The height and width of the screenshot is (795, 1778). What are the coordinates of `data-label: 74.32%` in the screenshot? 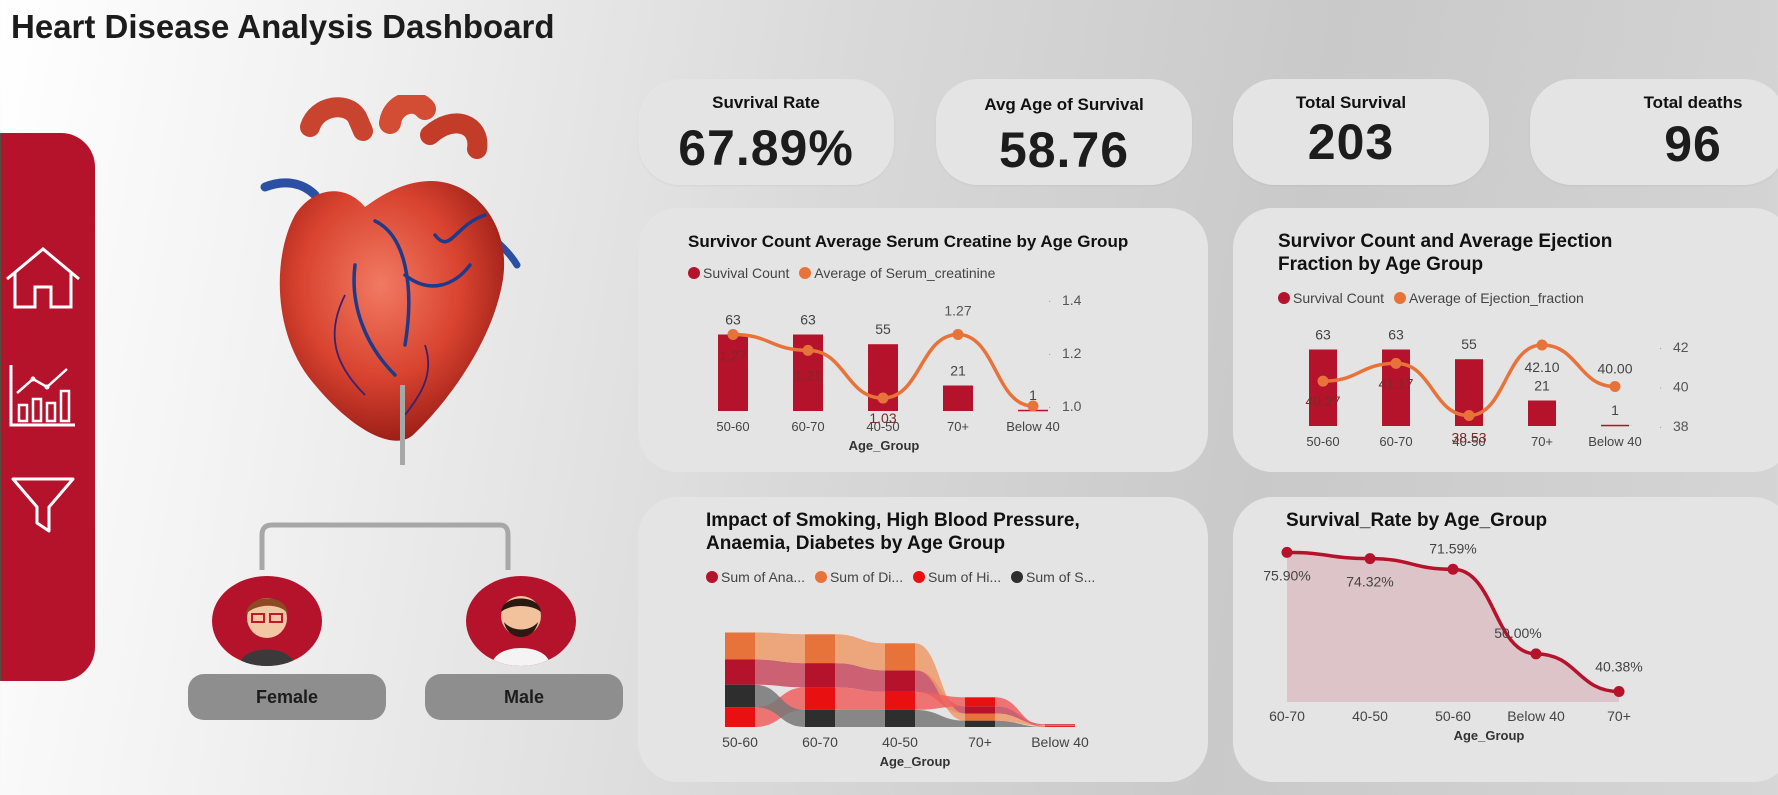 It's located at (1369, 582).